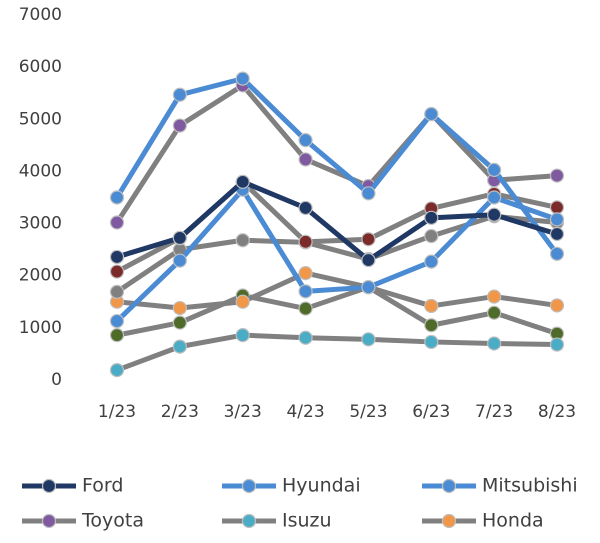  Describe the element at coordinates (56, 380) in the screenshot. I see `y-tick-label: 0` at that location.